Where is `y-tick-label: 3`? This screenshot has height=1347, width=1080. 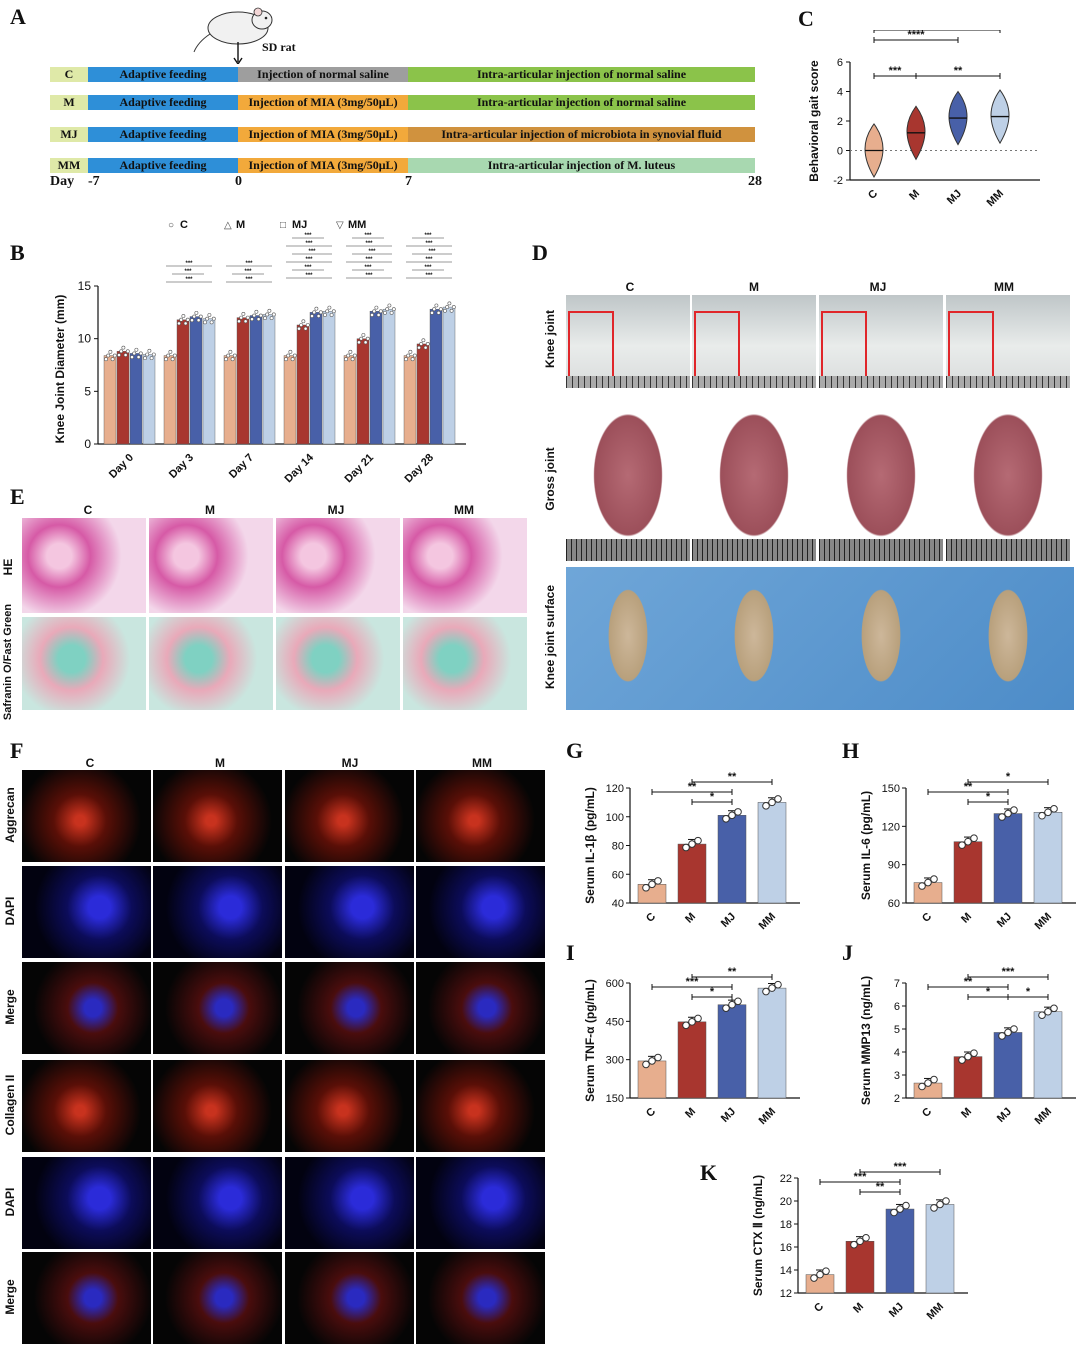
y-tick-label: 3 is located at coordinates (897, 1076).